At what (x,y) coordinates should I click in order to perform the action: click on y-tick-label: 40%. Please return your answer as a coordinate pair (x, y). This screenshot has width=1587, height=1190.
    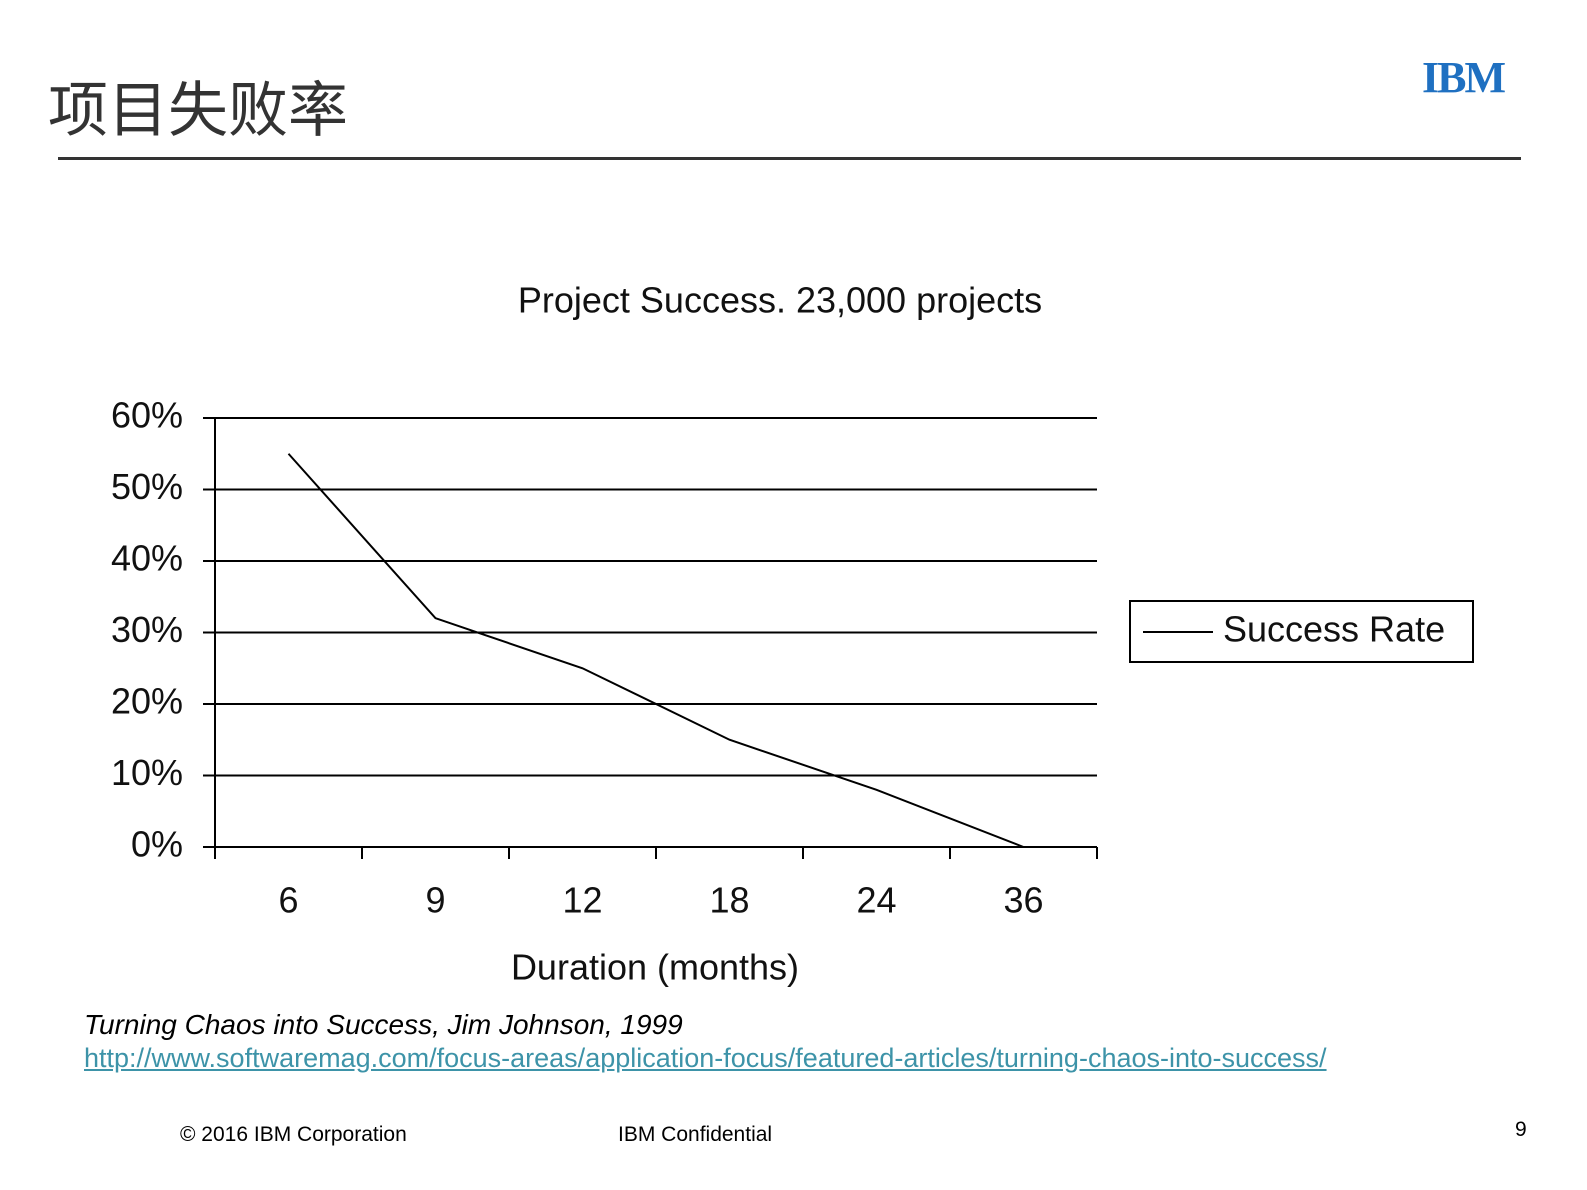
    Looking at the image, I should click on (147, 558).